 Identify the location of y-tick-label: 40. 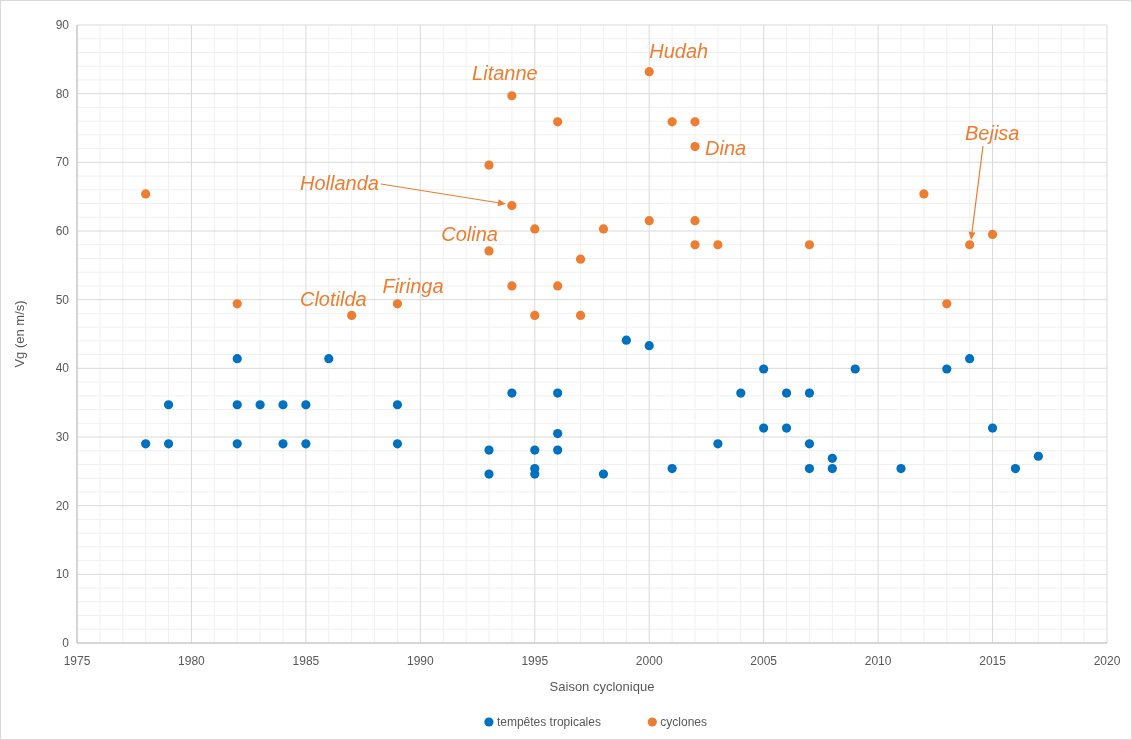
(62, 368).